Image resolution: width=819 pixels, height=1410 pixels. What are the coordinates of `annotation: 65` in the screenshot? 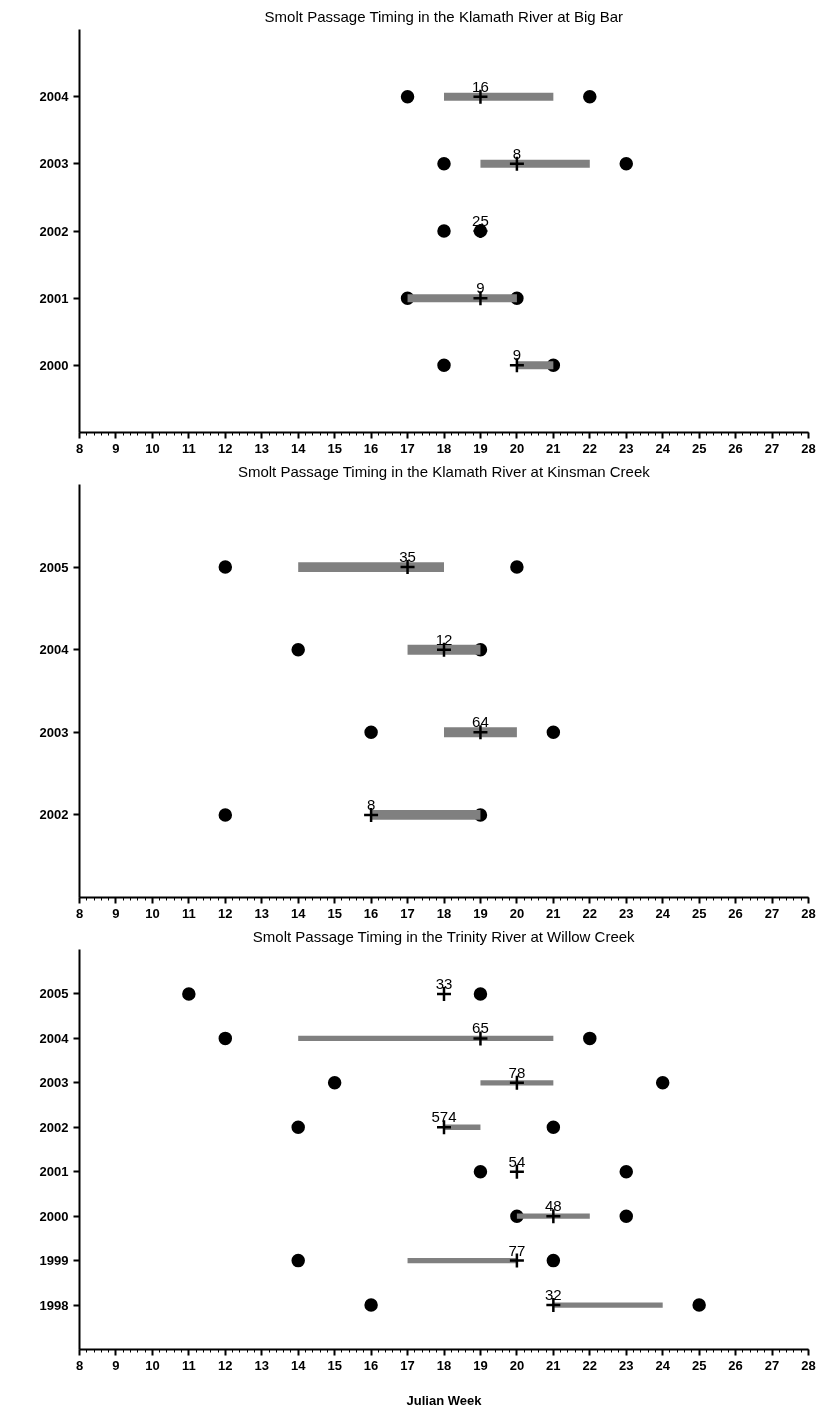 It's located at (480, 1028).